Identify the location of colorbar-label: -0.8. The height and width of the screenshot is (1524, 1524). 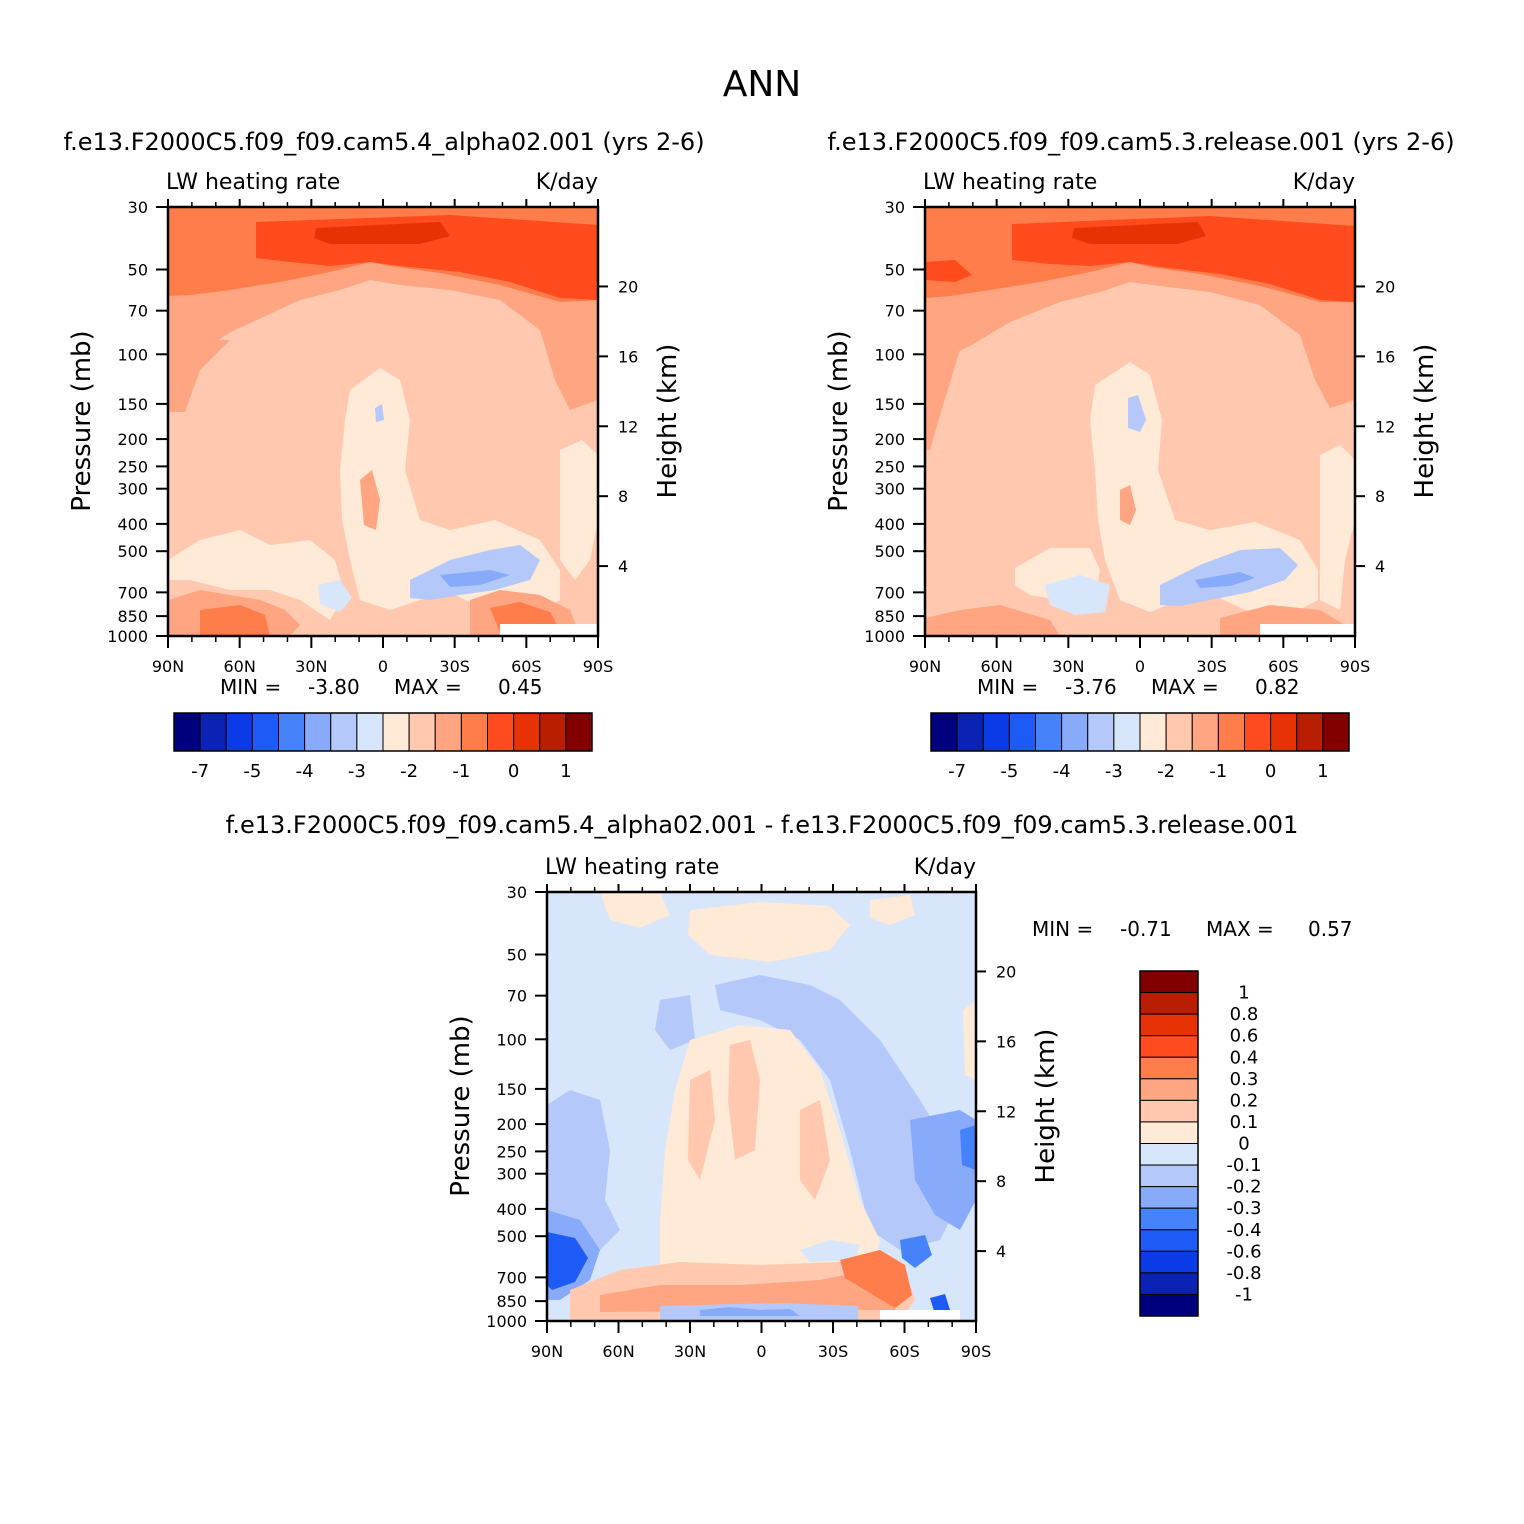
(1243, 1273).